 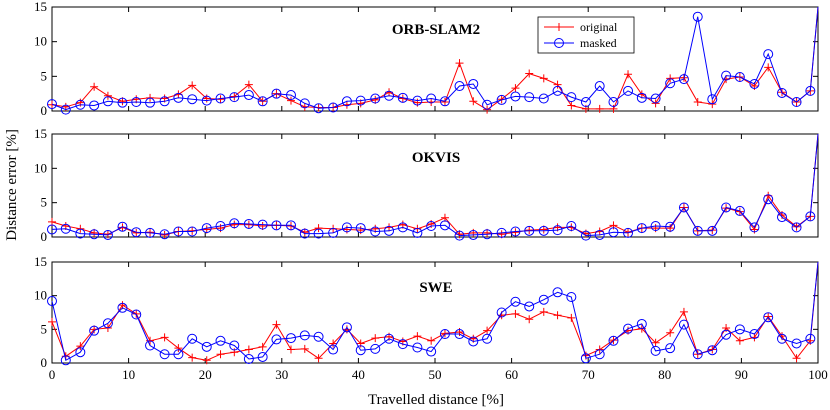 I want to click on x-tick-label: 20, so click(x=205, y=374).